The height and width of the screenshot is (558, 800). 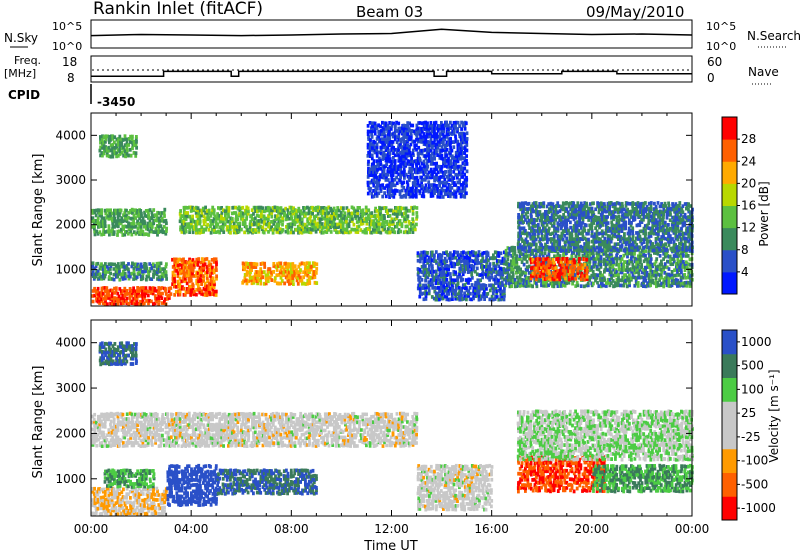 I want to click on nsky-tick-bottom: 10^0, so click(x=67, y=46).